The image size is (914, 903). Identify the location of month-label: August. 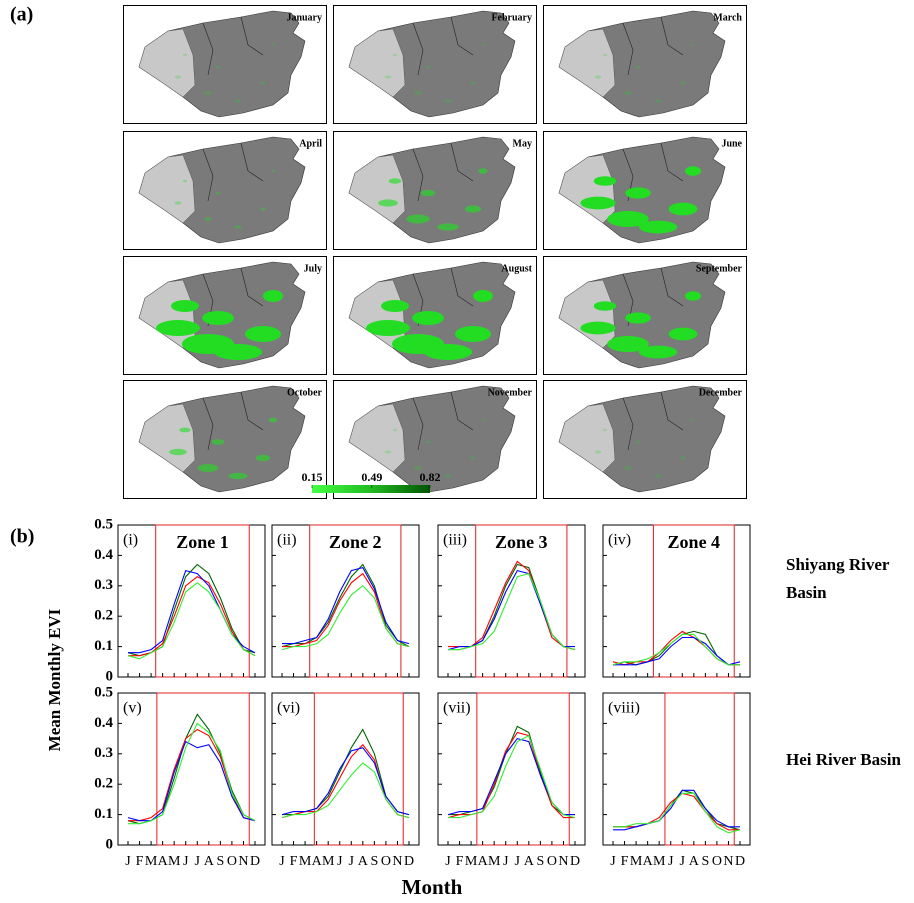
(516, 268).